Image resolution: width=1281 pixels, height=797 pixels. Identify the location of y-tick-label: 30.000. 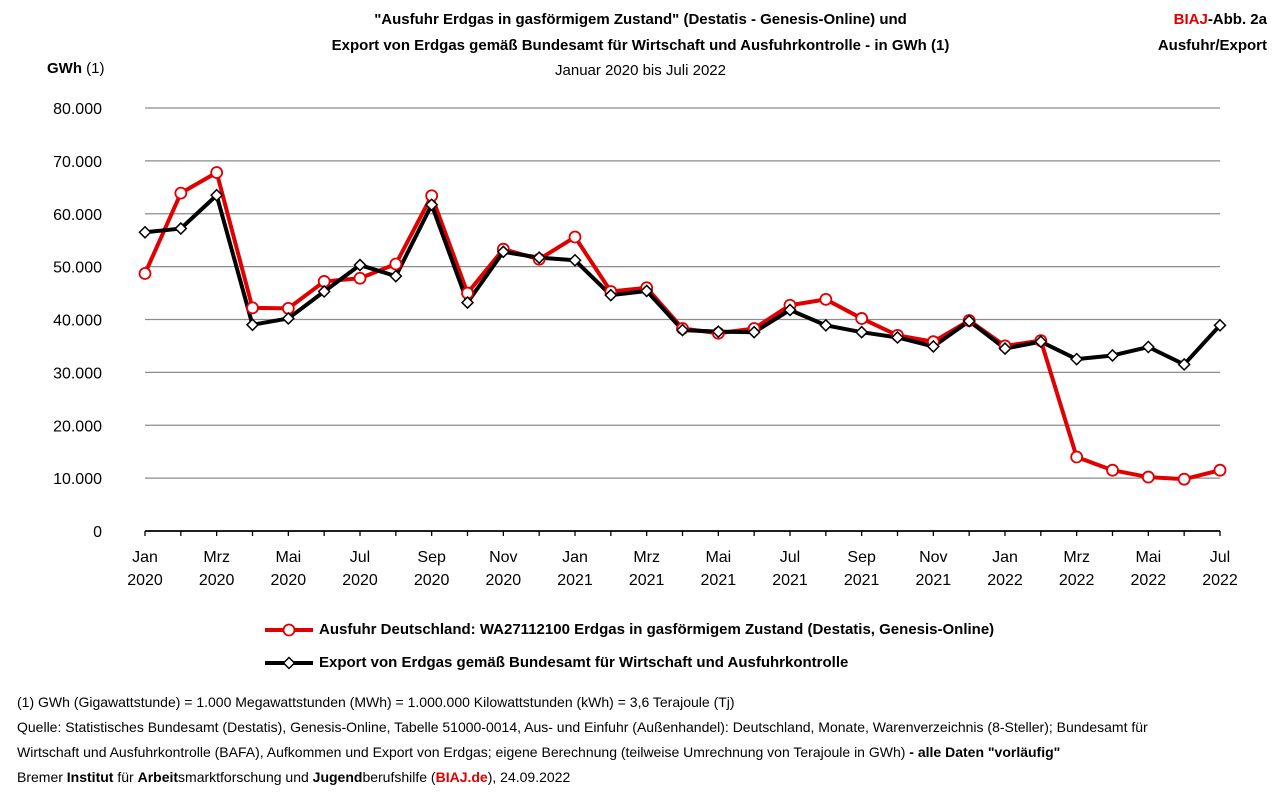
(77, 373).